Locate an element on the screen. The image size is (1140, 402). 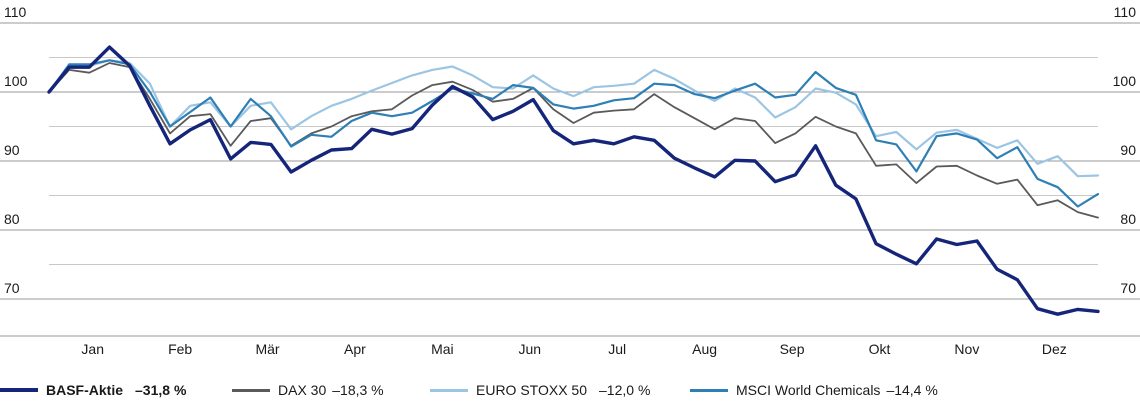
y-tick-right-90: 90 is located at coordinates (1128, 150).